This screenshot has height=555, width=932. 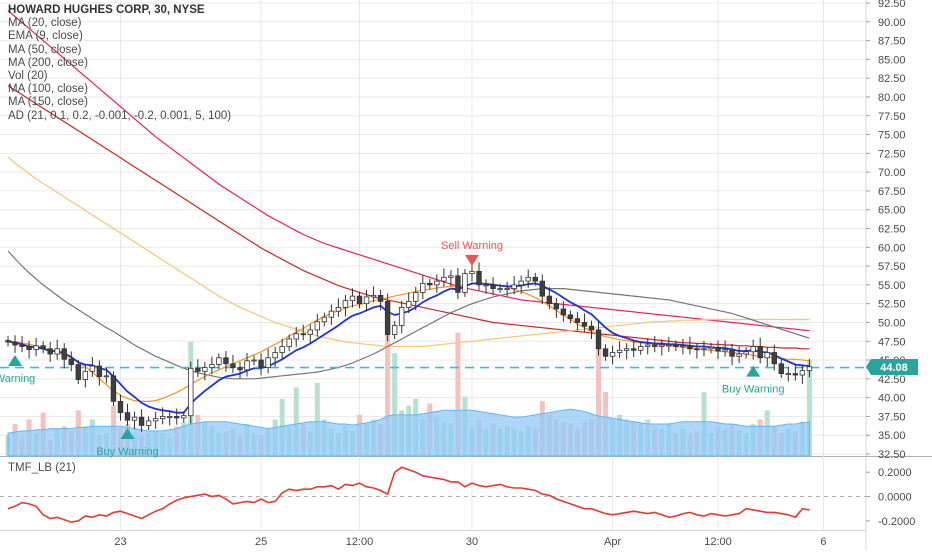 I want to click on legend-ma-200: MA (200, close), so click(x=48, y=62).